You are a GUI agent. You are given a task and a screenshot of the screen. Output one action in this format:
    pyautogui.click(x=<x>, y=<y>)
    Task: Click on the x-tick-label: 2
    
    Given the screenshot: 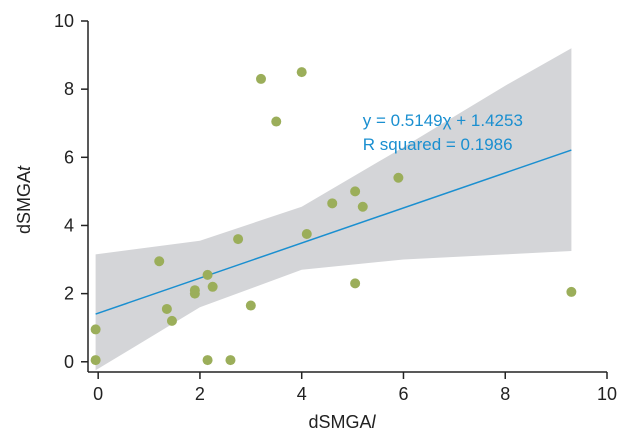 What is the action you would take?
    pyautogui.click(x=200, y=394)
    